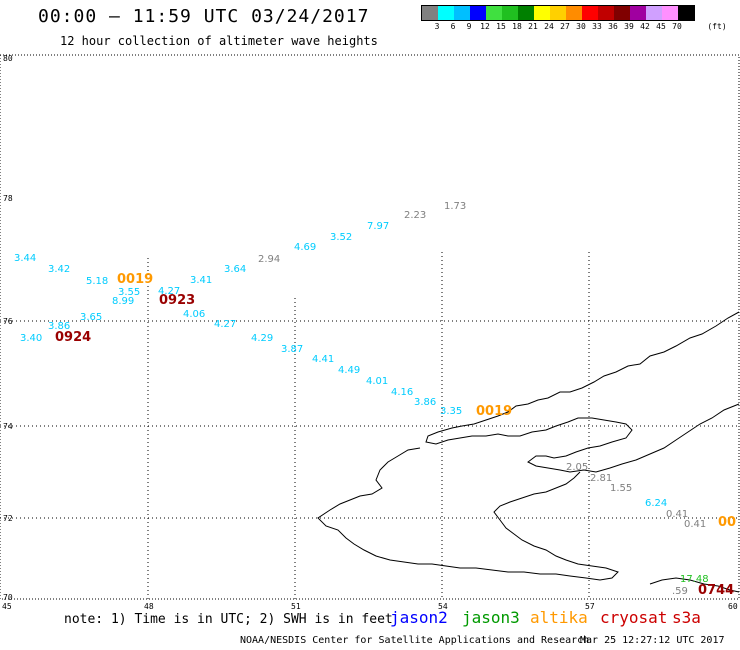 Image resolution: width=740 pixels, height=650 pixels. Describe the element at coordinates (680, 591) in the screenshot. I see `wave-point: .59` at that location.